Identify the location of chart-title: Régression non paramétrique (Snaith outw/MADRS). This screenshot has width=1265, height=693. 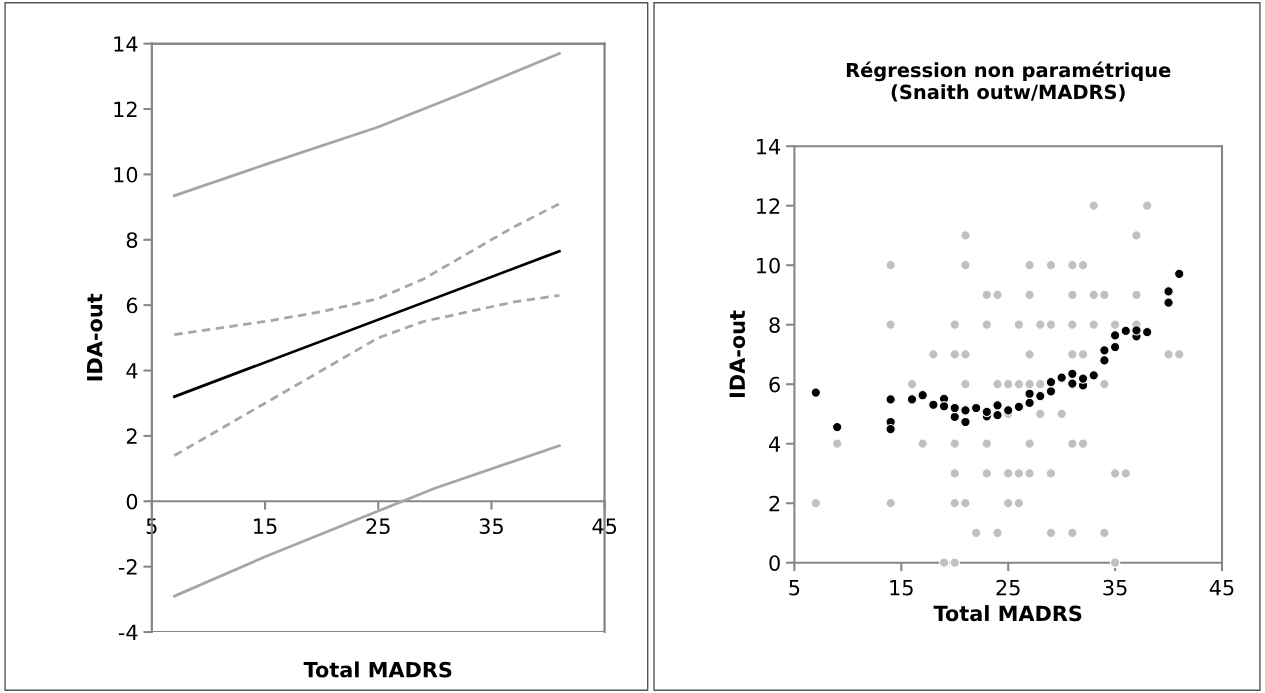
(1008, 81).